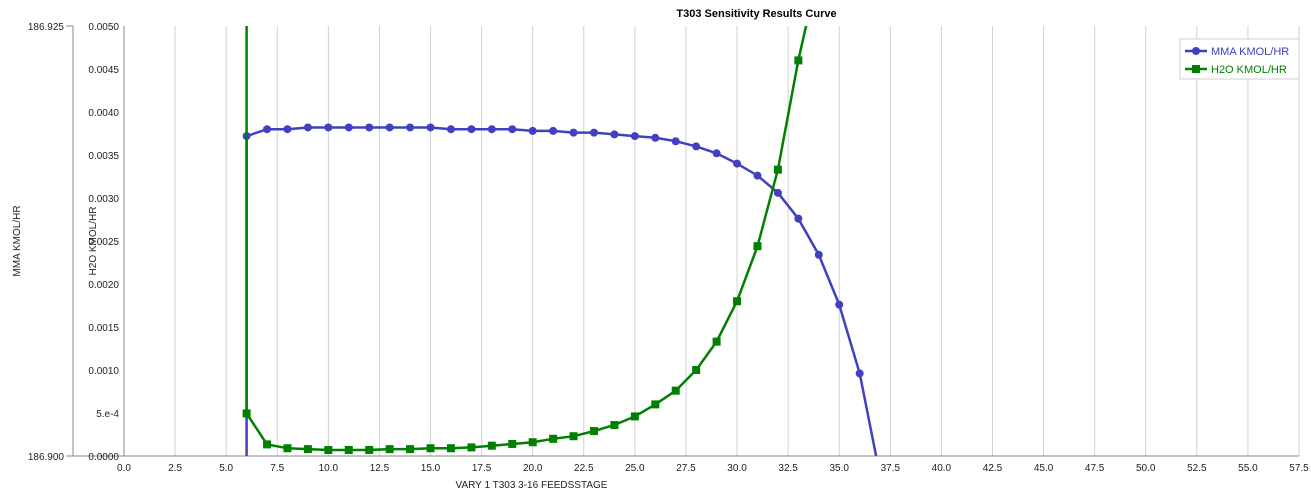 The width and height of the screenshot is (1311, 495). I want to click on x-tick-label: 2.5, so click(175, 468).